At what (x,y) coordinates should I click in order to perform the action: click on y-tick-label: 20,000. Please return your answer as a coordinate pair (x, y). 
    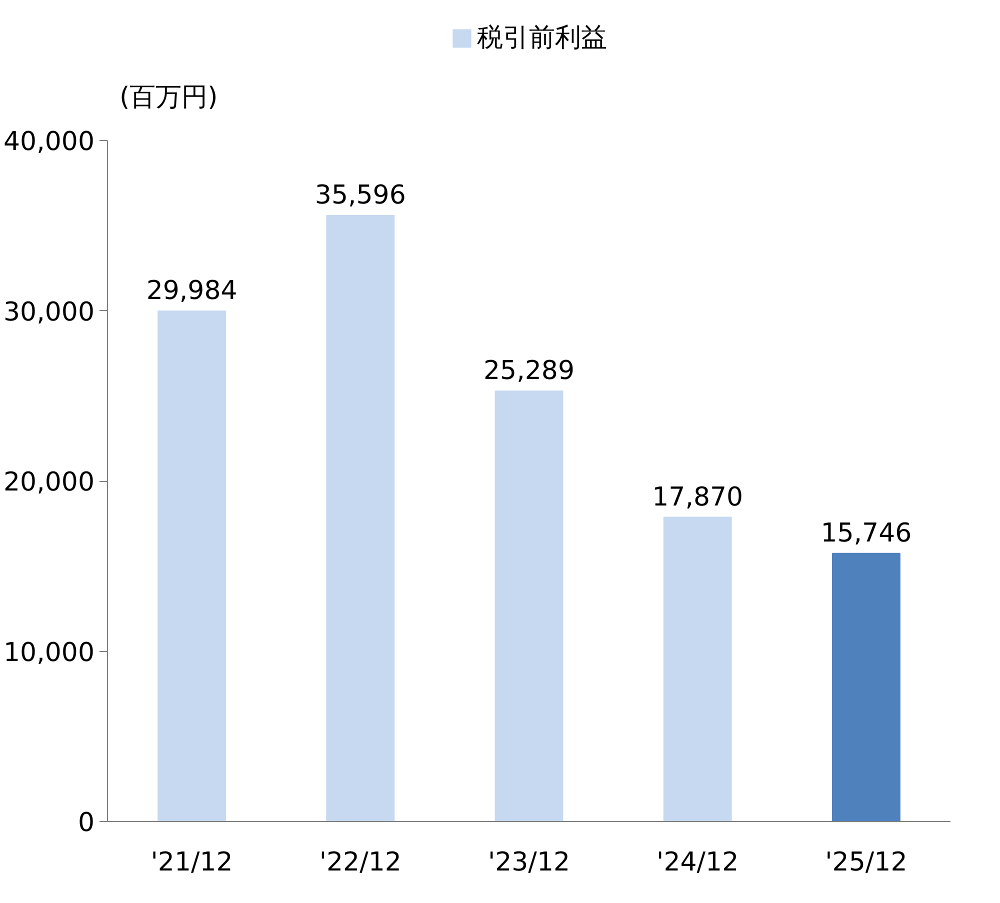
    Looking at the image, I should click on (49, 483).